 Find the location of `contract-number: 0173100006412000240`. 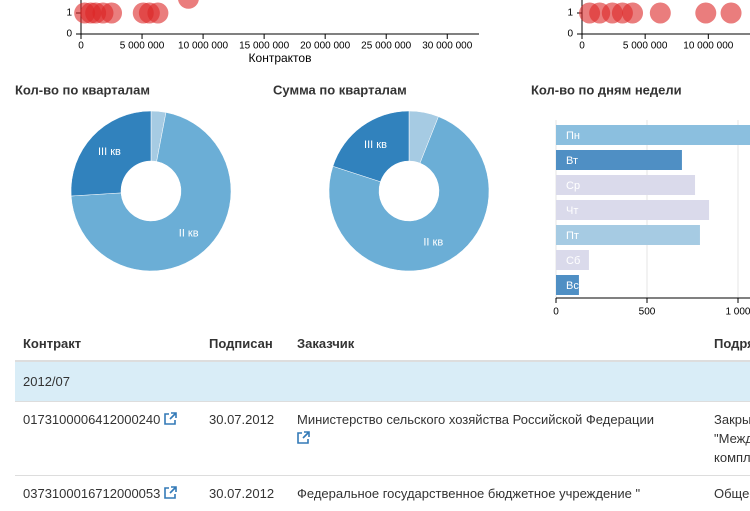

contract-number: 0173100006412000240 is located at coordinates (91, 419).